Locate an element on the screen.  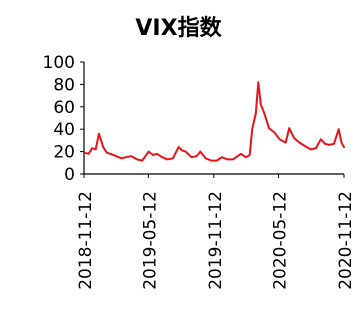
x-tick-label: 2019-05-12 is located at coordinates (150, 240).